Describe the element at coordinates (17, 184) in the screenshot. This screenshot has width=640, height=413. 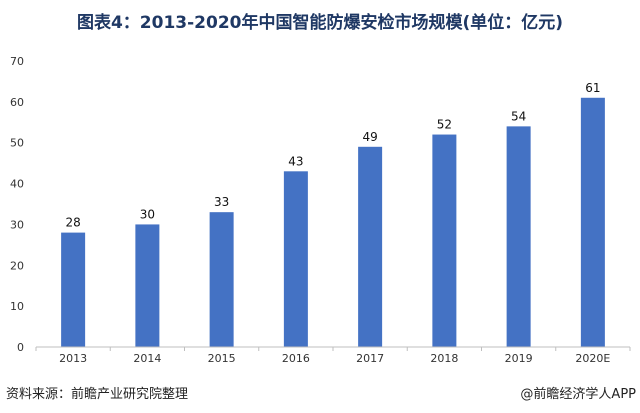
I see `y-tick-label: 40` at that location.